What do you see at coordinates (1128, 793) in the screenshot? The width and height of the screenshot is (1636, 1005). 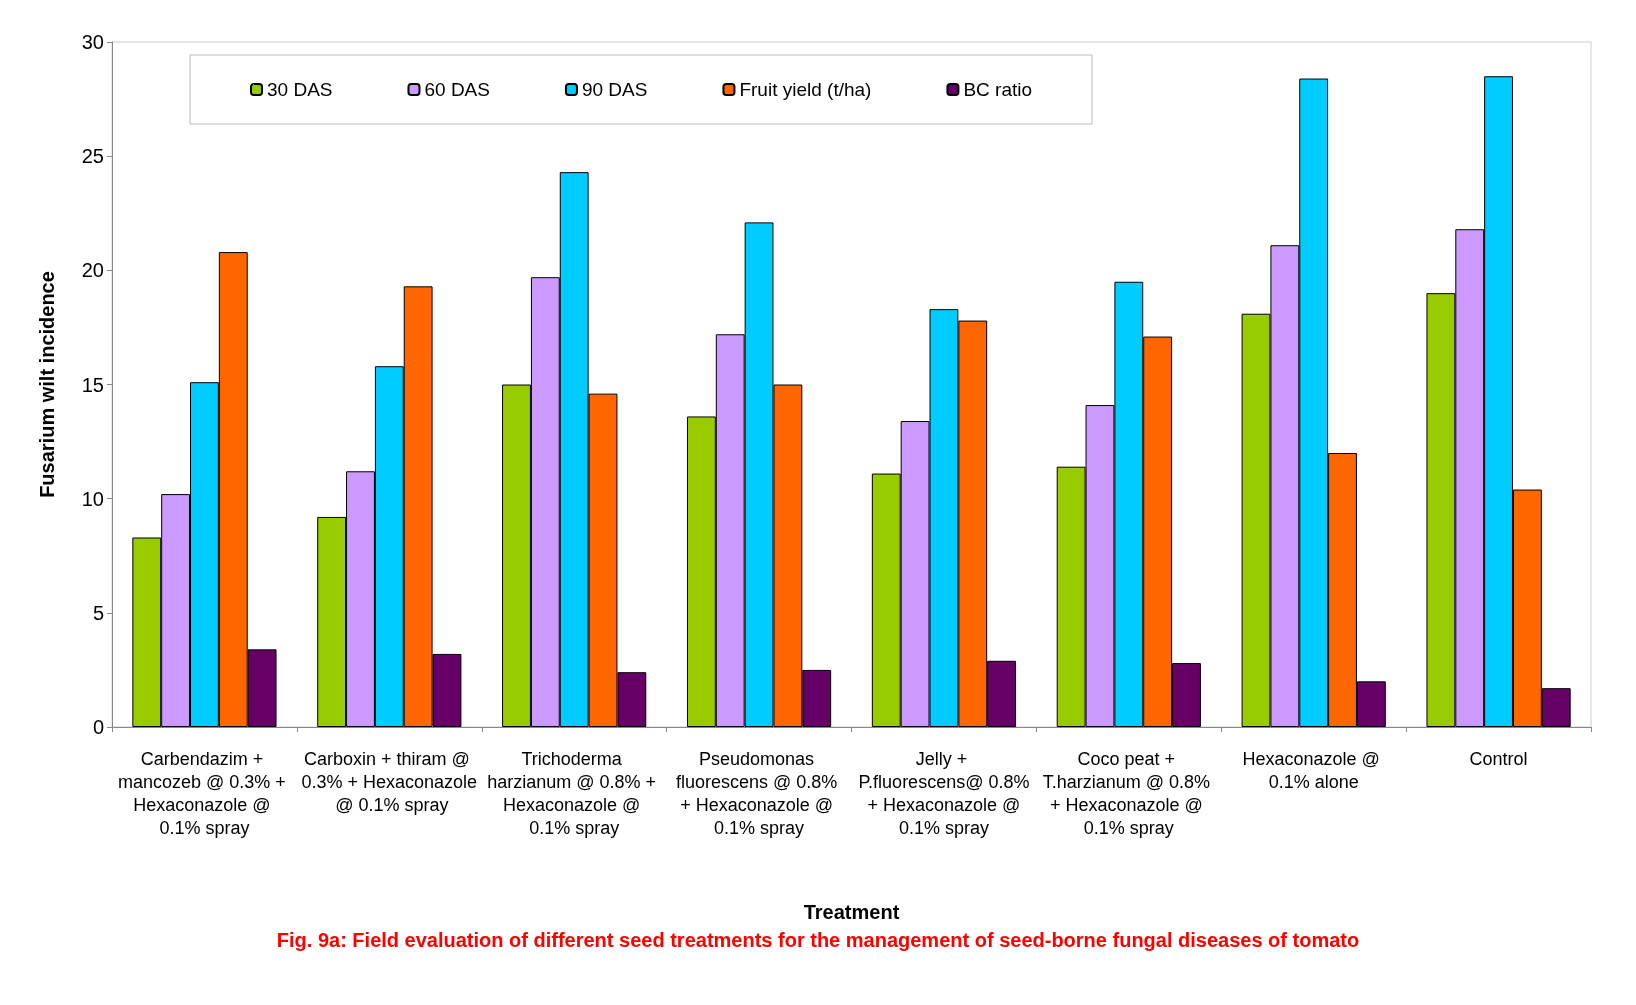 I see `x-tick-label: Coco peat + T.harzianum @ 0.8% + Hexaconazole @ 0.1% spray` at bounding box center [1128, 793].